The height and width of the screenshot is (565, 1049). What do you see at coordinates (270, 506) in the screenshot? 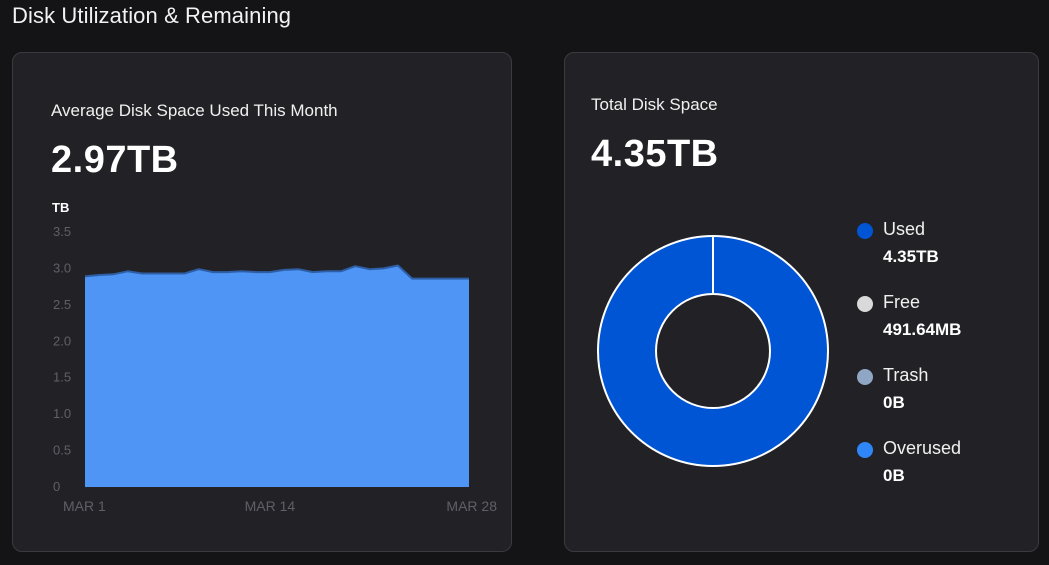
I see `x-tick-label: MAR 14` at bounding box center [270, 506].